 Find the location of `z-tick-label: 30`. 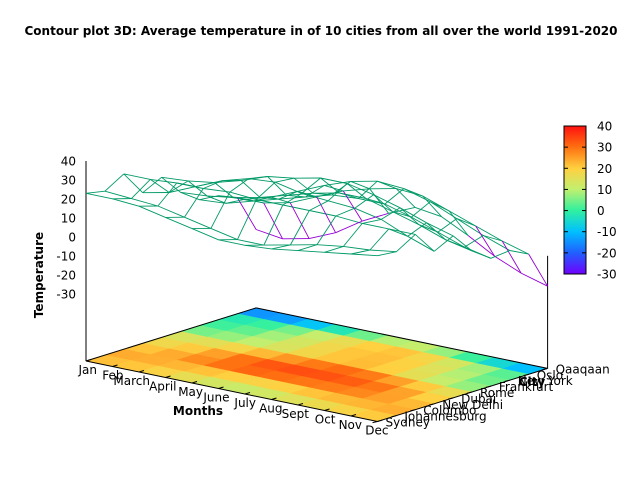

z-tick-label: 30 is located at coordinates (68, 181).